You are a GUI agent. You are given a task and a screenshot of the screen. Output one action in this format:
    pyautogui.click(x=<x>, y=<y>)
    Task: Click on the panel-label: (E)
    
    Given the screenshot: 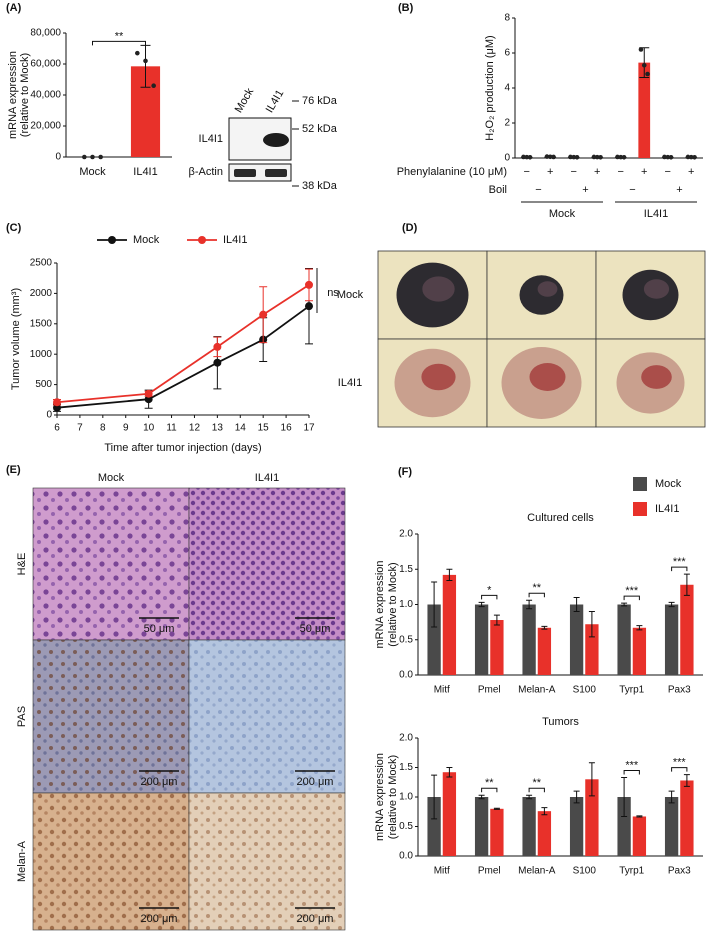 What is the action you would take?
    pyautogui.click(x=13, y=470)
    